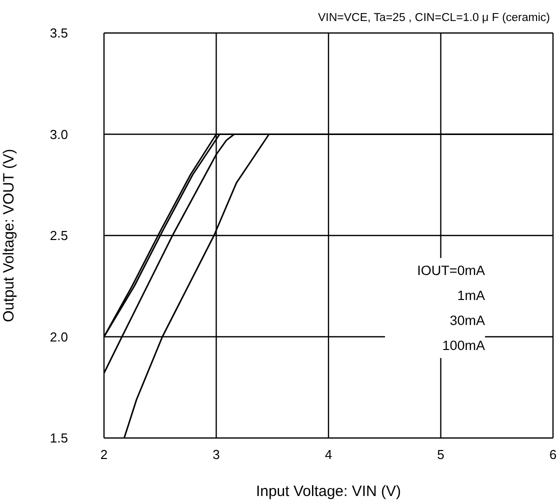 This screenshot has height=502, width=558. What do you see at coordinates (9, 235) in the screenshot?
I see `y-axis-title: Output Voltage: VOUT (V)` at bounding box center [9, 235].